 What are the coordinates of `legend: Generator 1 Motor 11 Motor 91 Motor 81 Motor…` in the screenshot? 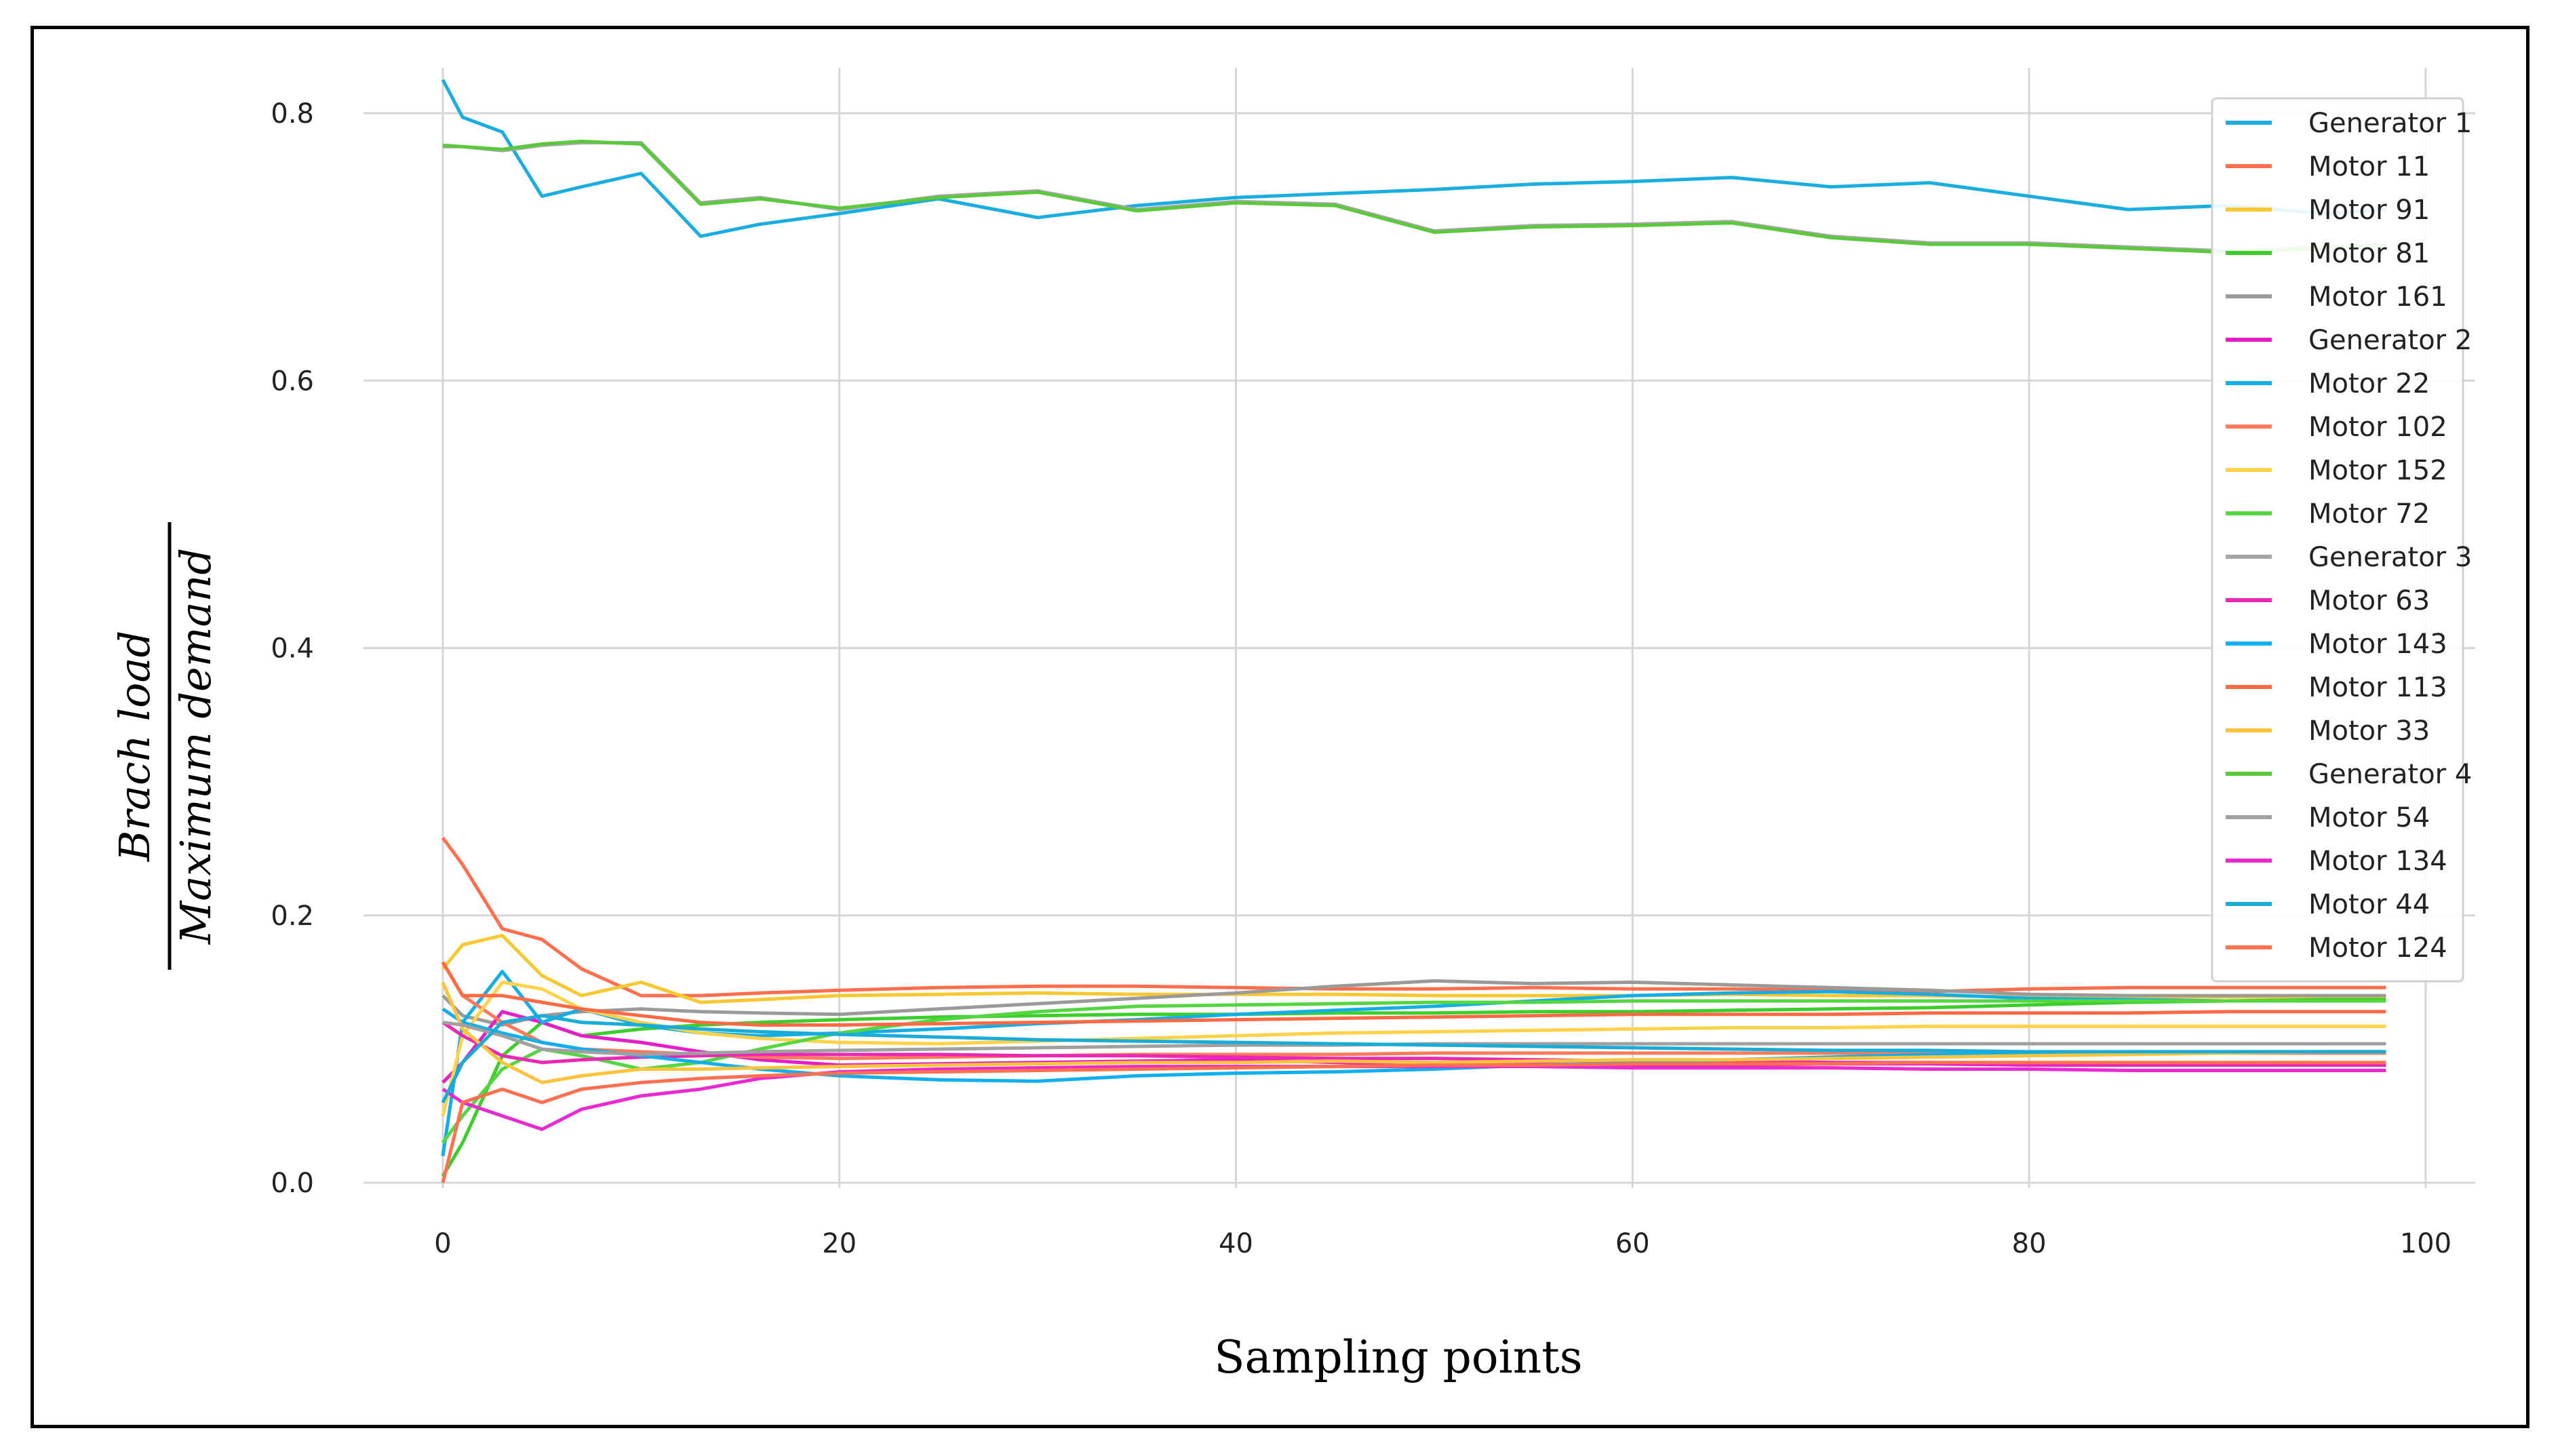 It's located at (2341, 540).